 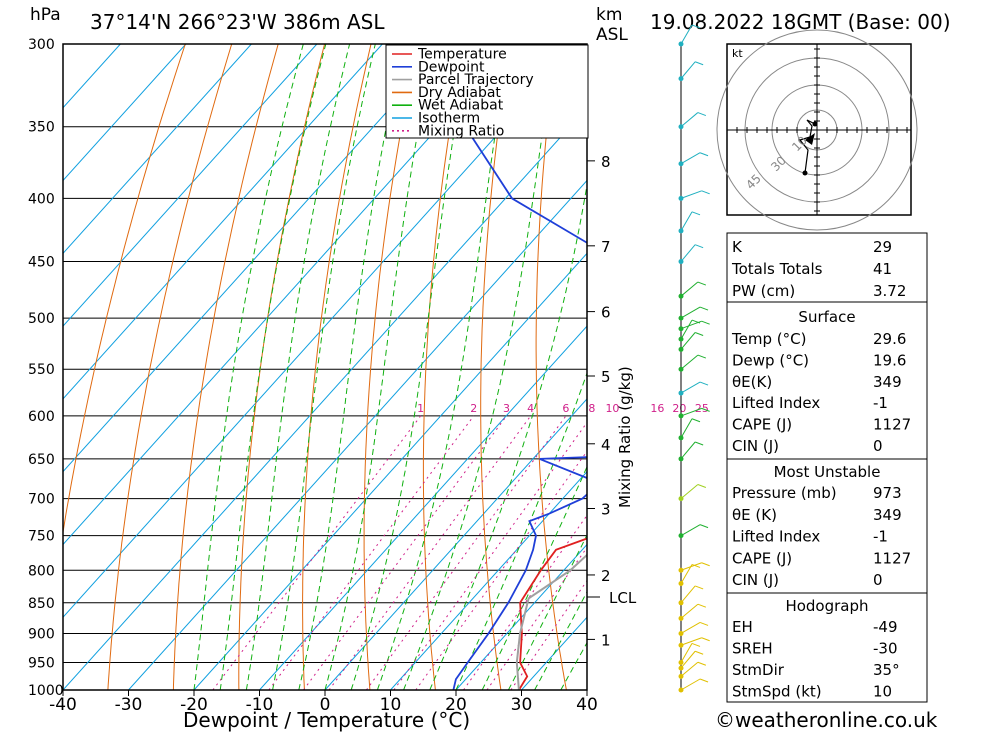 I want to click on x-axis-title: Dewpoint / Temperature (°C), so click(x=326, y=720).